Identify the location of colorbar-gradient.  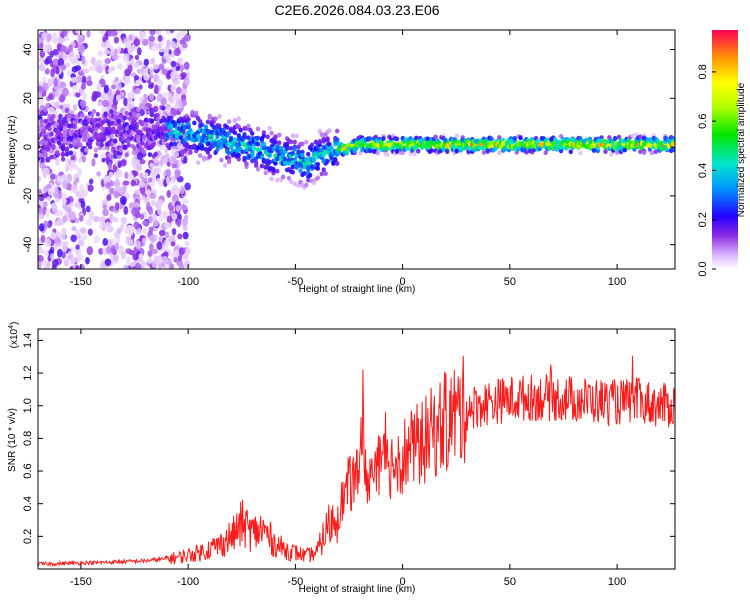
(725, 149).